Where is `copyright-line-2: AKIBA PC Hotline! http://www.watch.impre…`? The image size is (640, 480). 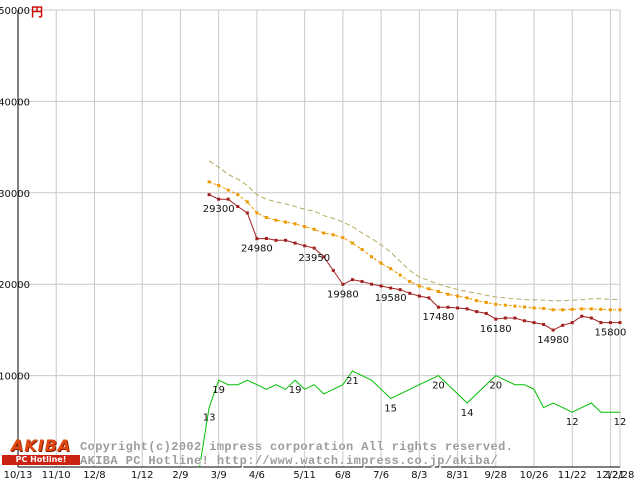
copyright-line-2: AKIBA PC Hotline! http://www.watch.impre… is located at coordinates (289, 461).